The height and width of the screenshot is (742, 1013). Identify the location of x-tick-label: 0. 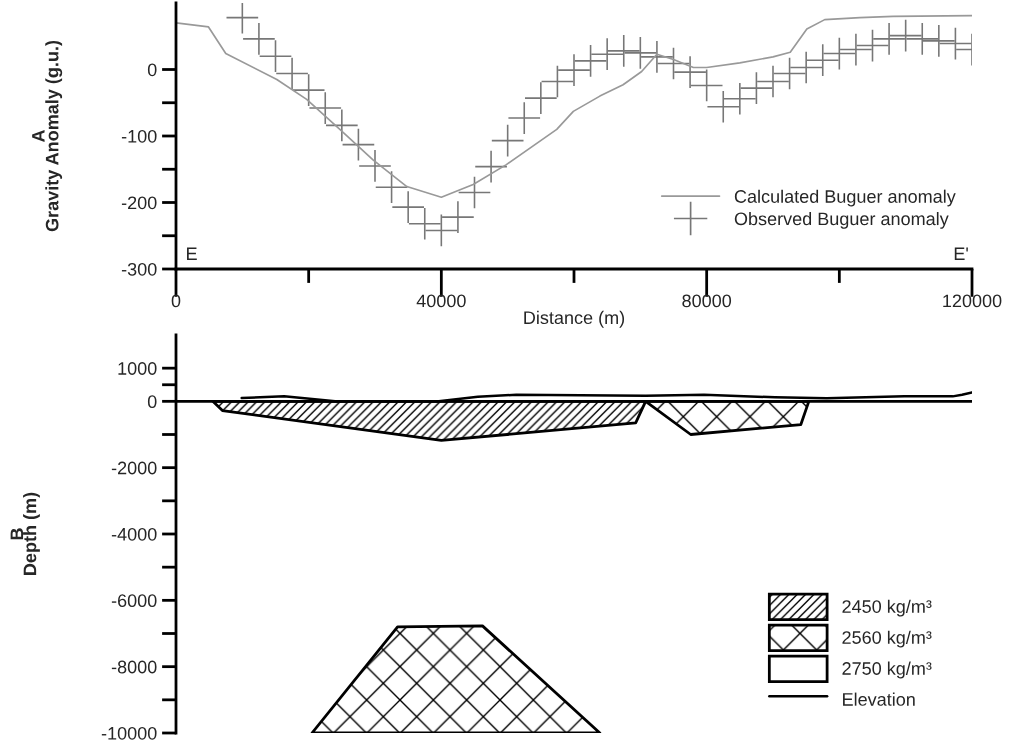
(176, 301).